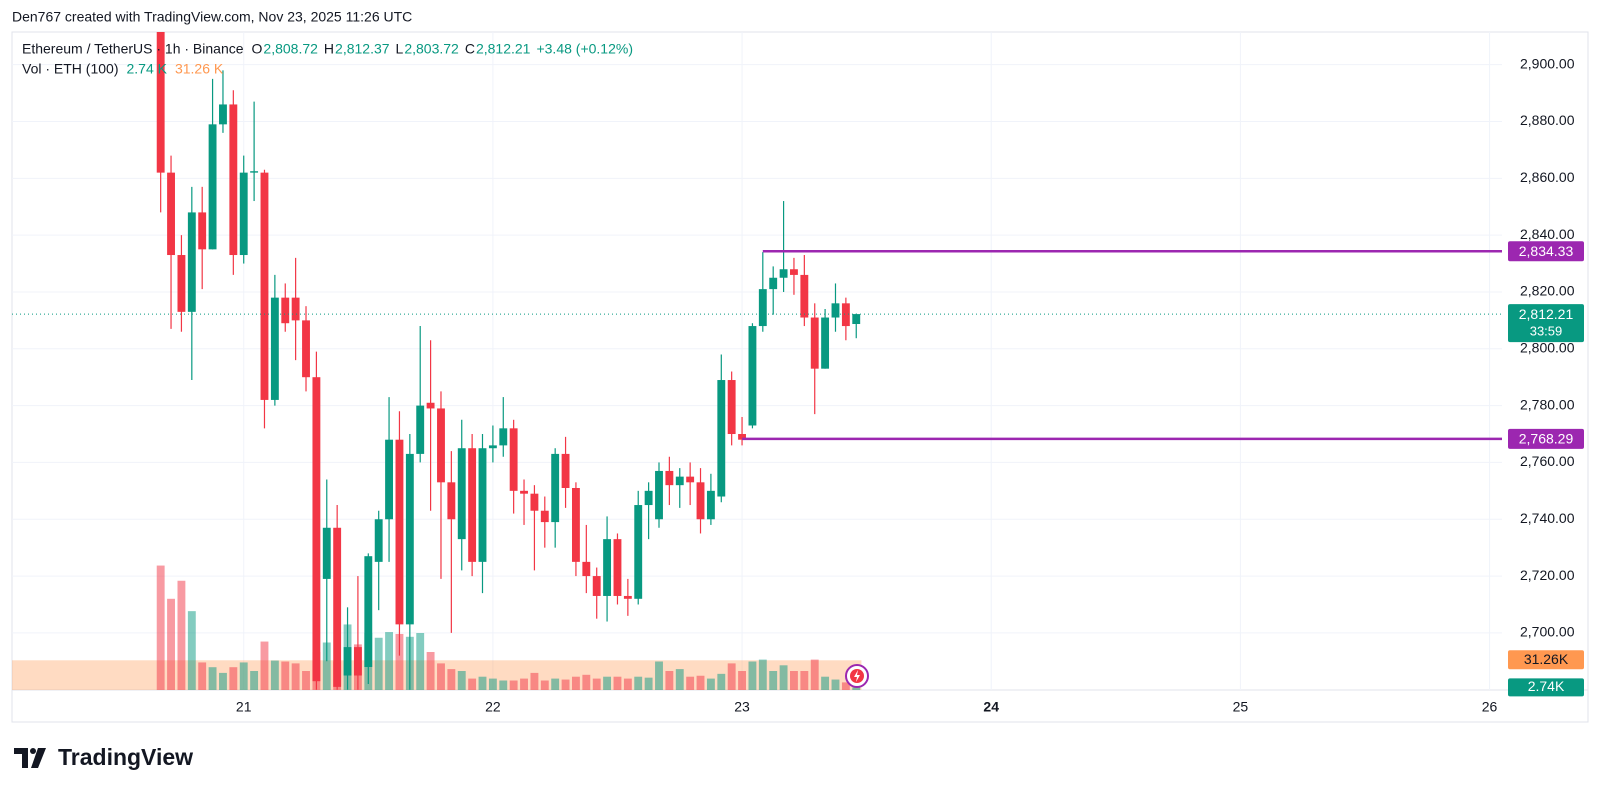  Describe the element at coordinates (1546, 323) in the screenshot. I see `last-price-tag` at that location.